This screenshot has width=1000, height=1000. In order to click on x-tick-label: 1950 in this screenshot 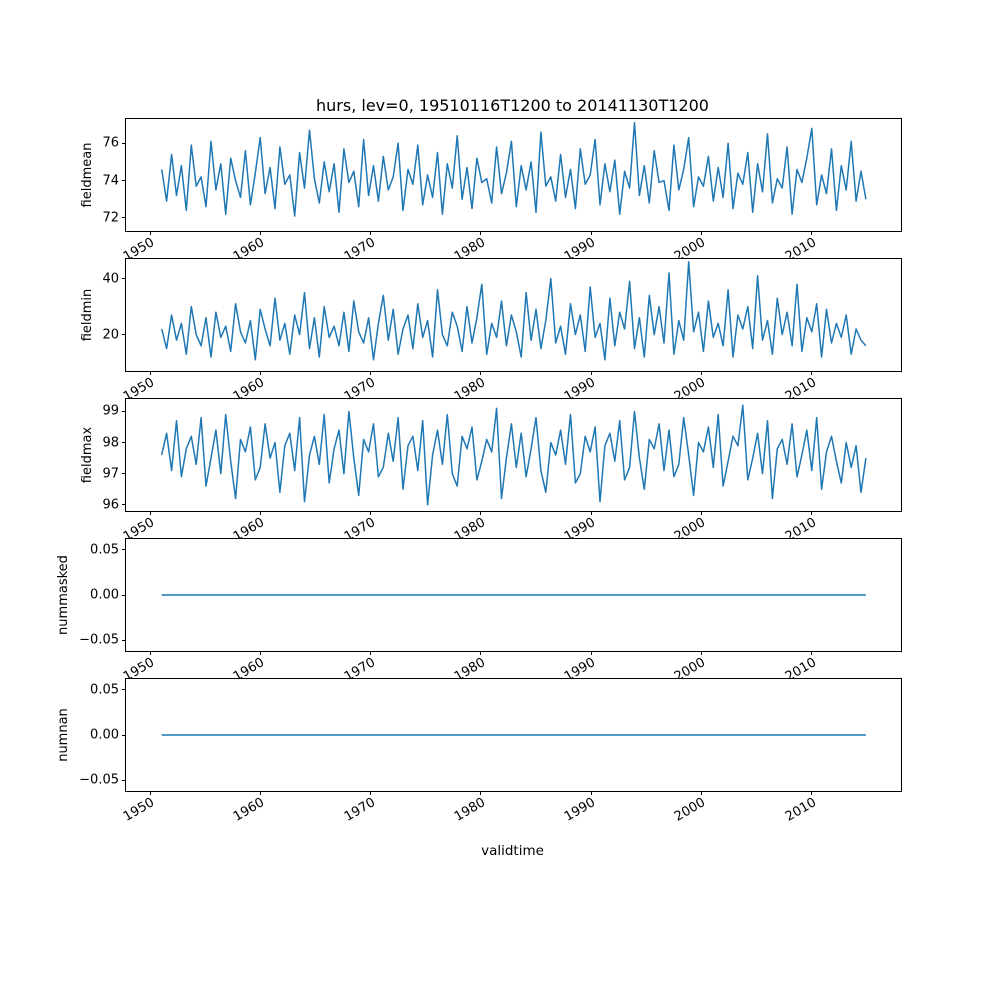, I will do `click(139, 810)`.